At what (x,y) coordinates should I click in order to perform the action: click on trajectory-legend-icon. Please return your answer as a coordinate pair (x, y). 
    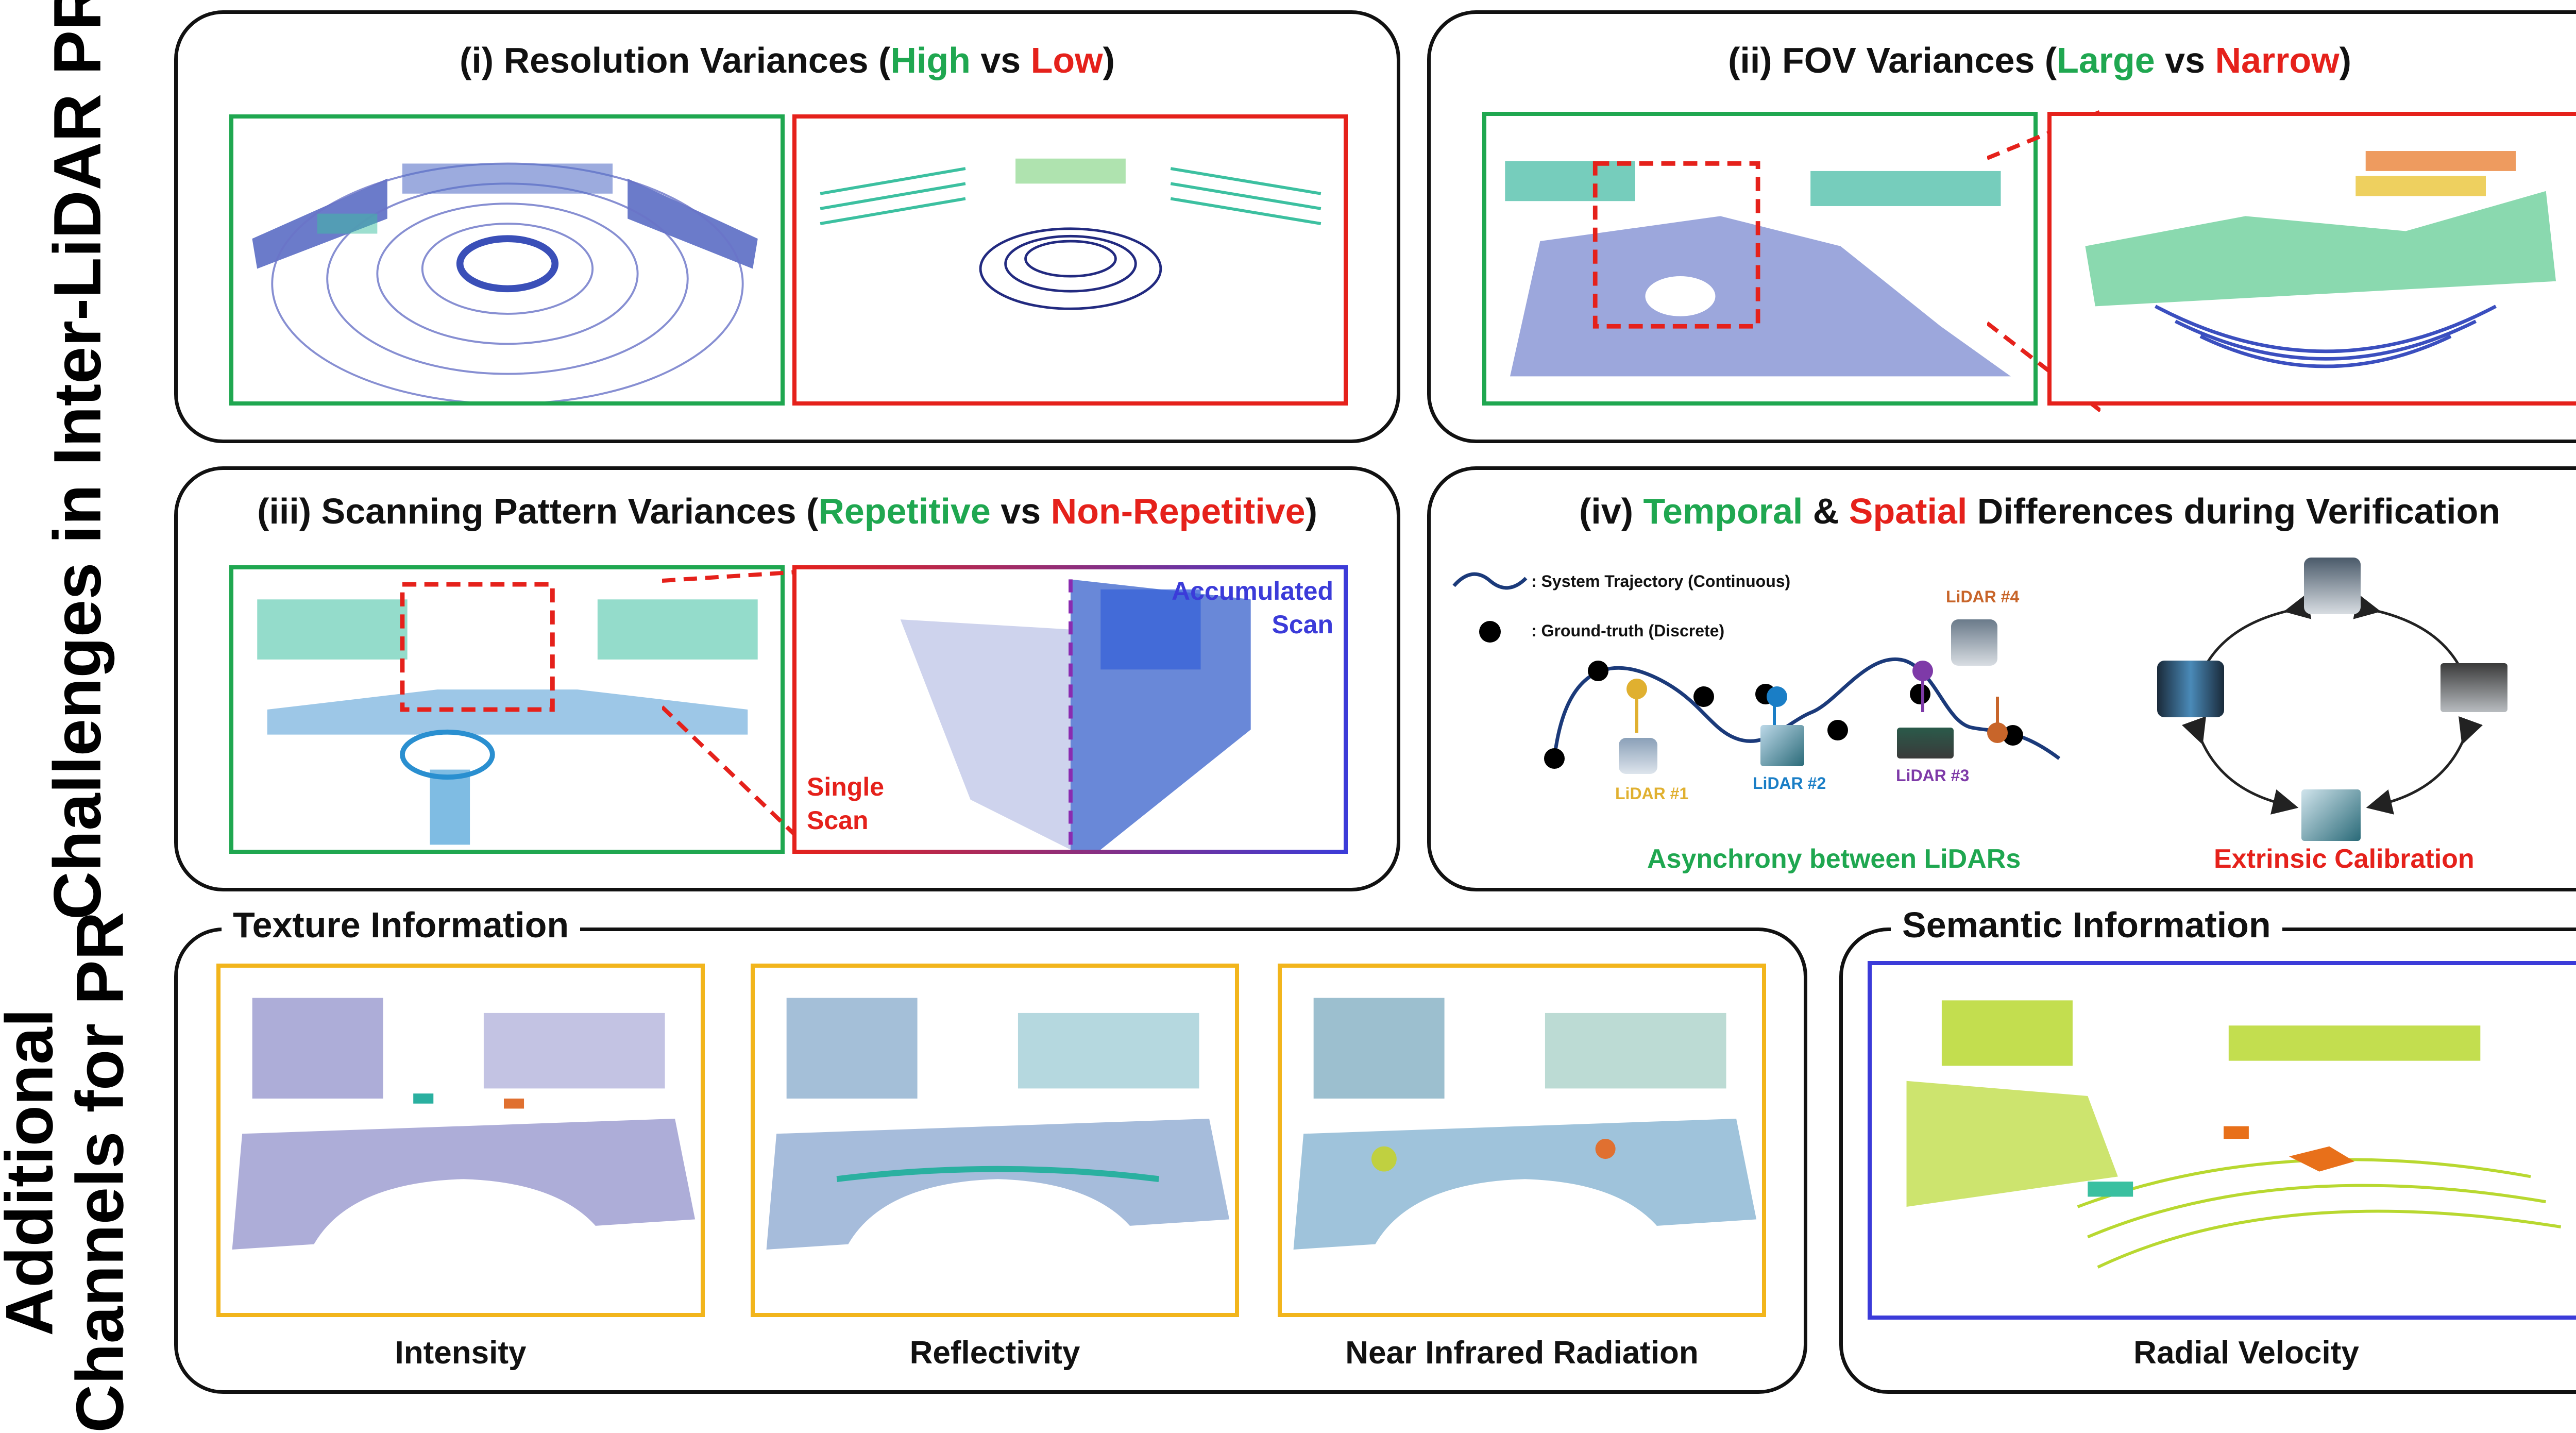
    Looking at the image, I should click on (1490, 581).